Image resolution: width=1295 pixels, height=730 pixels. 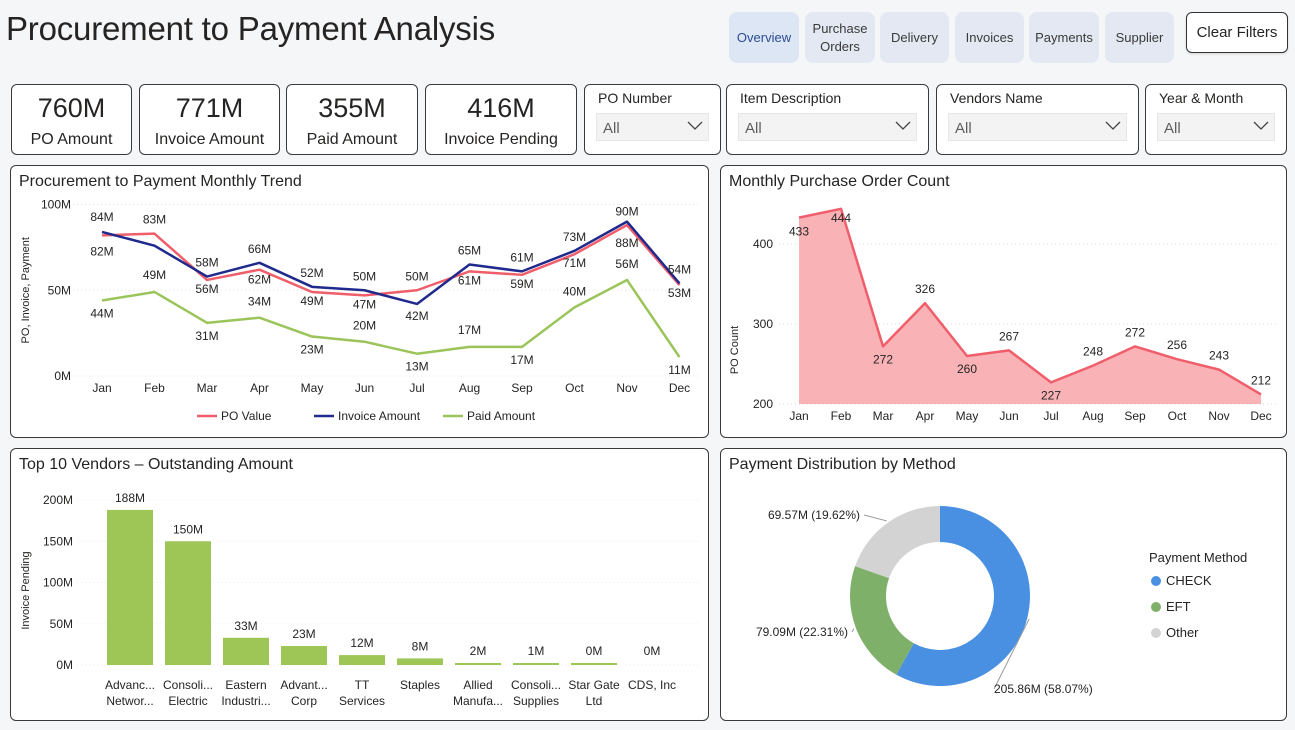 What do you see at coordinates (1030, 306) in the screenshot?
I see `area-fill` at bounding box center [1030, 306].